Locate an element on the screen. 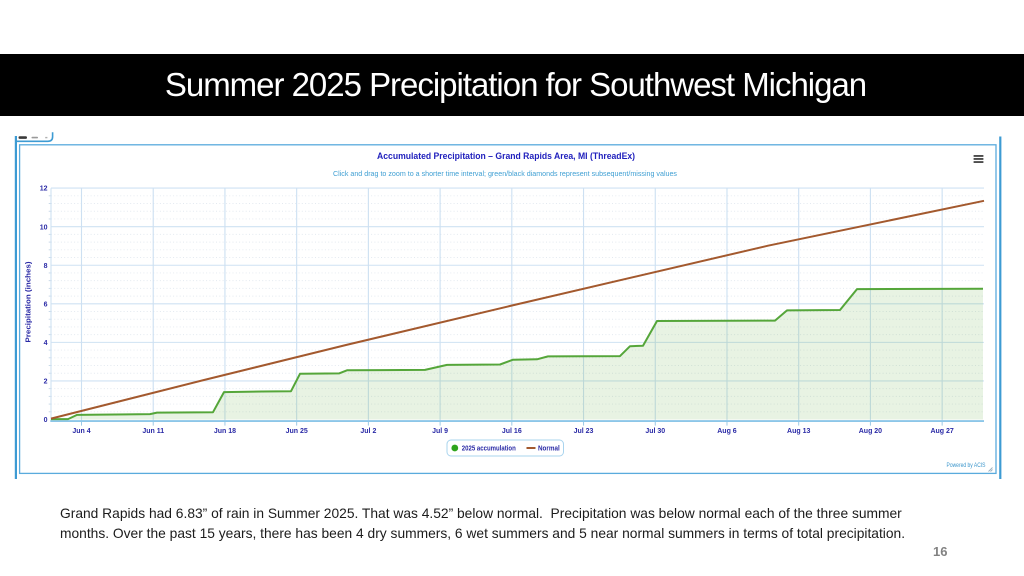 This screenshot has height=576, width=1024. svg-text: 2 is located at coordinates (46, 382).